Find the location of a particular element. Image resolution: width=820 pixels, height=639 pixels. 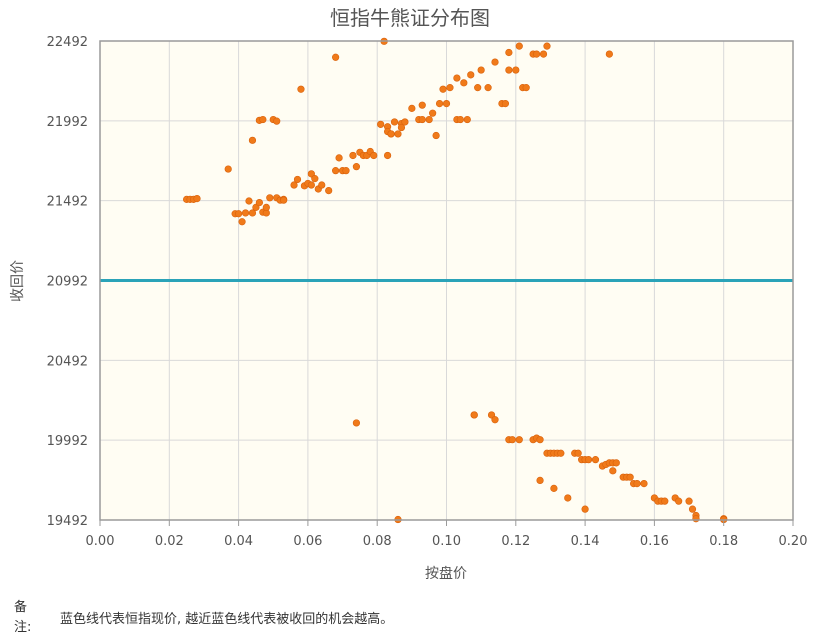

x-axis-label: 按盘价 is located at coordinates (446, 573).